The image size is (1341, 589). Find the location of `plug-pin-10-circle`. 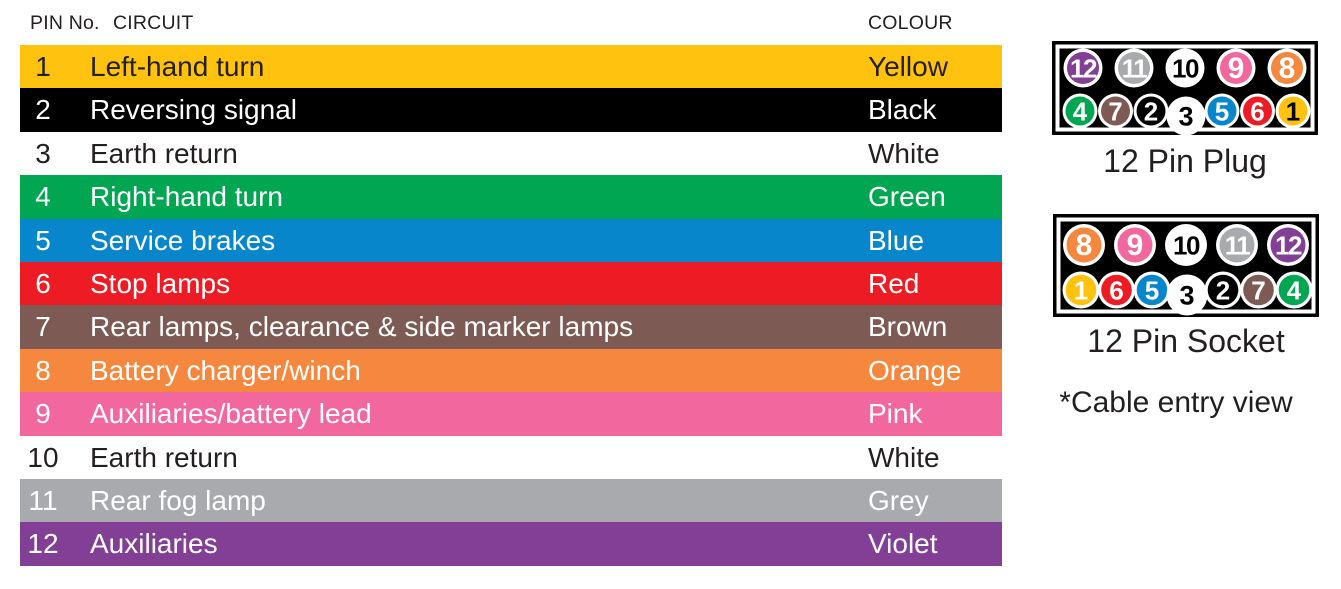

plug-pin-10-circle is located at coordinates (1185, 68).